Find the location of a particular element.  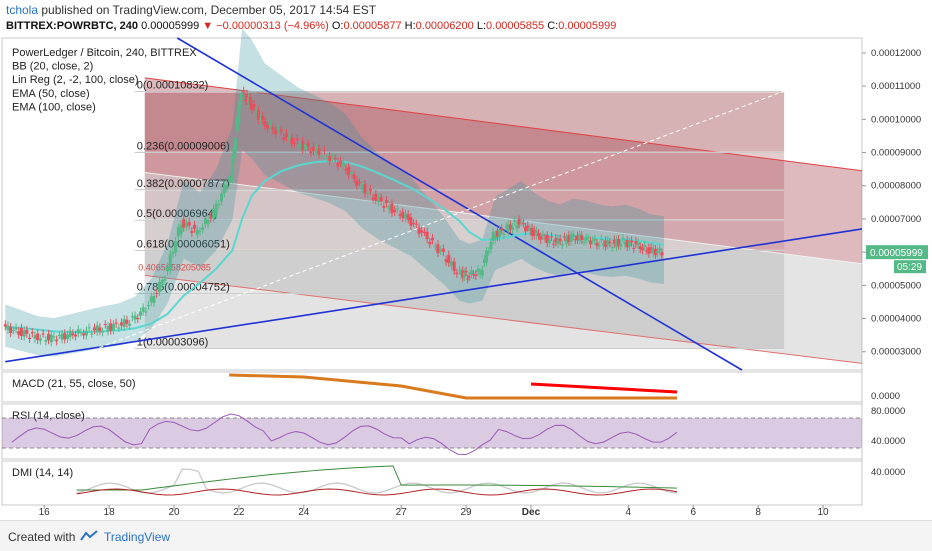

price-change: −0.00000313 (−4.96%) is located at coordinates (272, 26).